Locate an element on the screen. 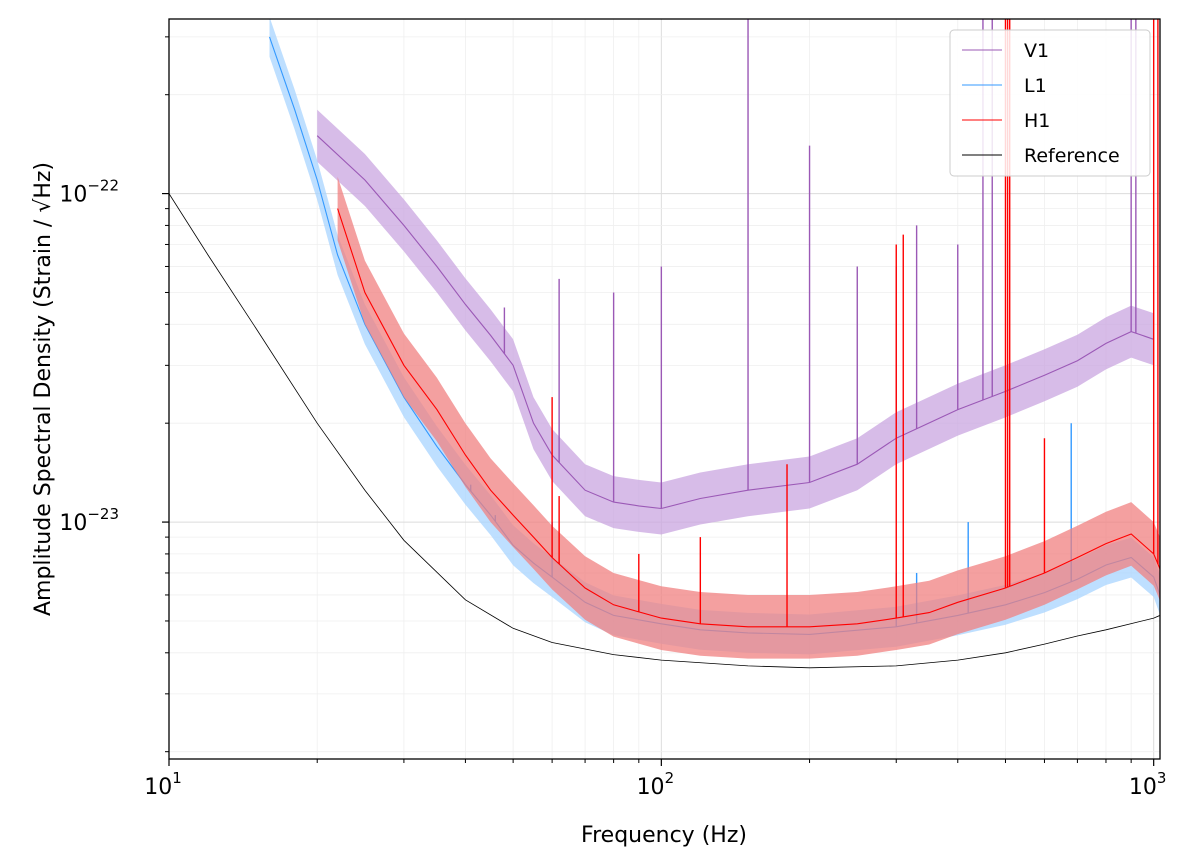 The width and height of the screenshot is (1200, 867). x-tick-label: 10¹ is located at coordinates (163, 784).